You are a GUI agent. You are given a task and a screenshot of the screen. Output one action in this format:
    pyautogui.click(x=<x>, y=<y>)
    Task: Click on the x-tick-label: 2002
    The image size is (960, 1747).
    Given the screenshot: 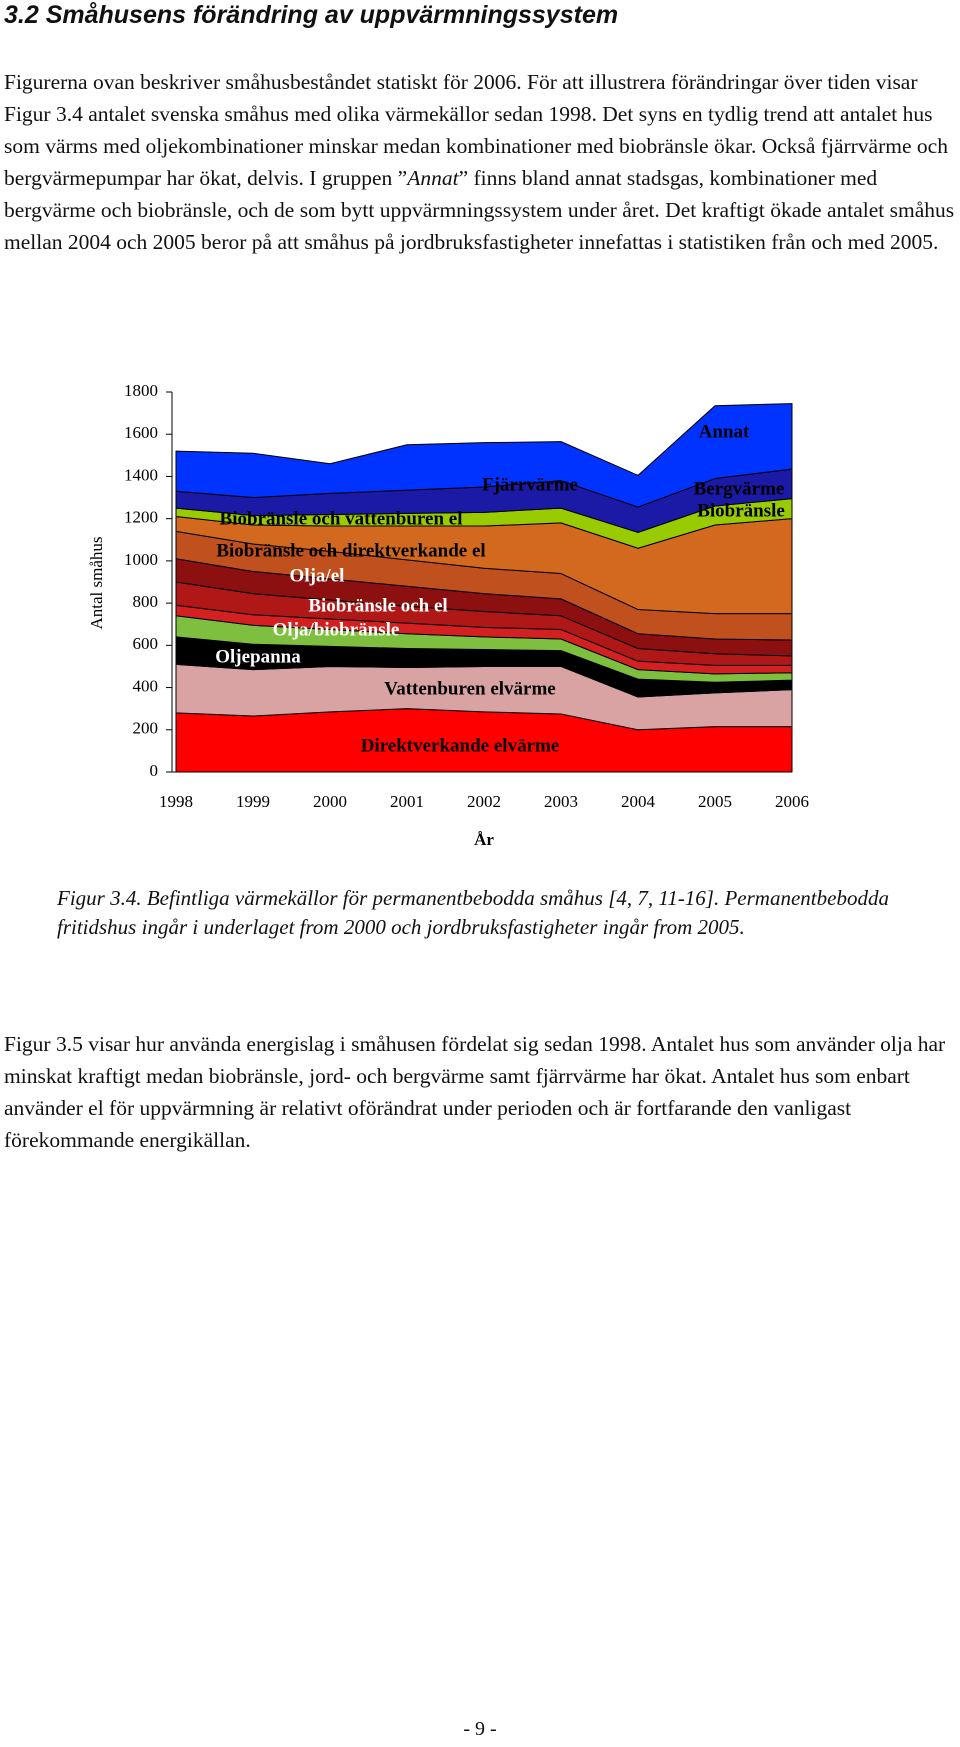 What is the action you would take?
    pyautogui.click(x=484, y=801)
    